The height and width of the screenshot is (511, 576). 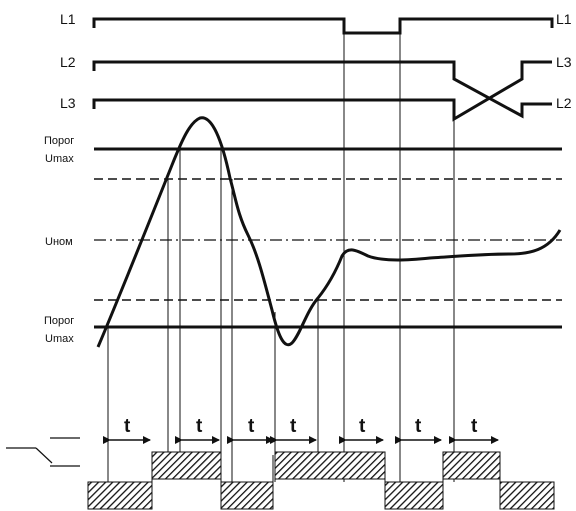 I want to click on delay-label-5: t, so click(x=362, y=426).